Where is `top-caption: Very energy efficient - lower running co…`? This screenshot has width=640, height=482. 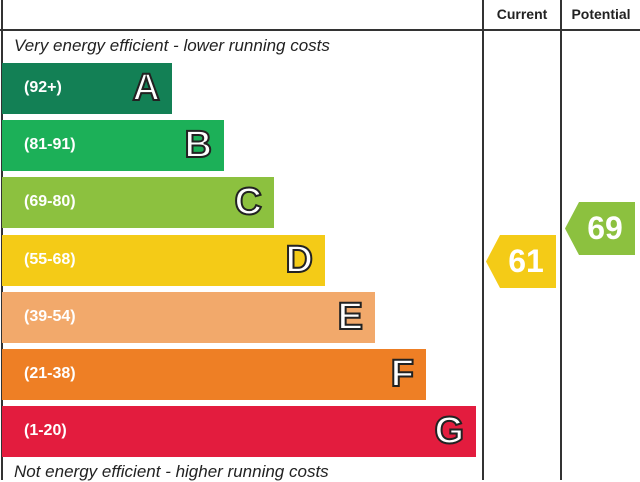 top-caption: Very energy efficient - lower running co… is located at coordinates (172, 45).